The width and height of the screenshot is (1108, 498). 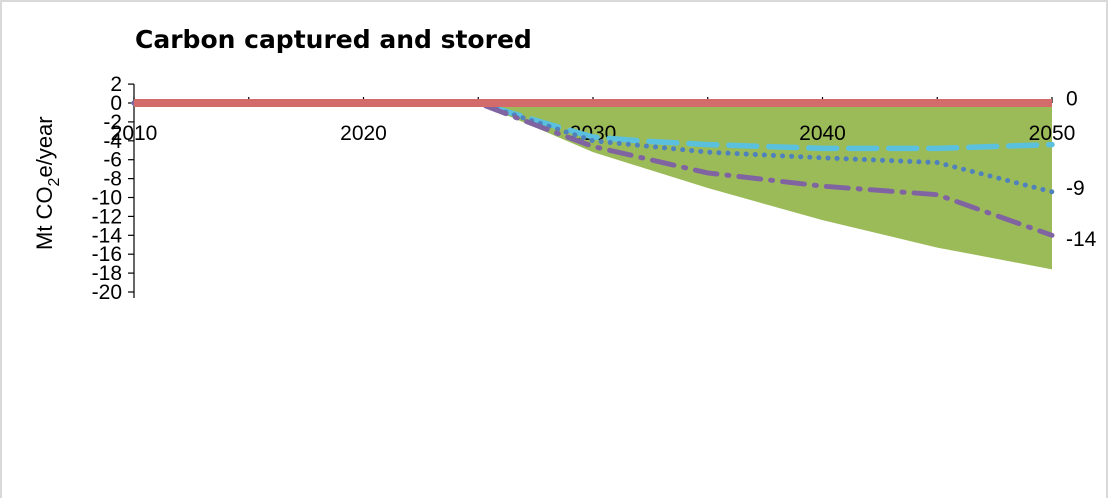 I want to click on y-tick-label: -4, so click(x=112, y=141).